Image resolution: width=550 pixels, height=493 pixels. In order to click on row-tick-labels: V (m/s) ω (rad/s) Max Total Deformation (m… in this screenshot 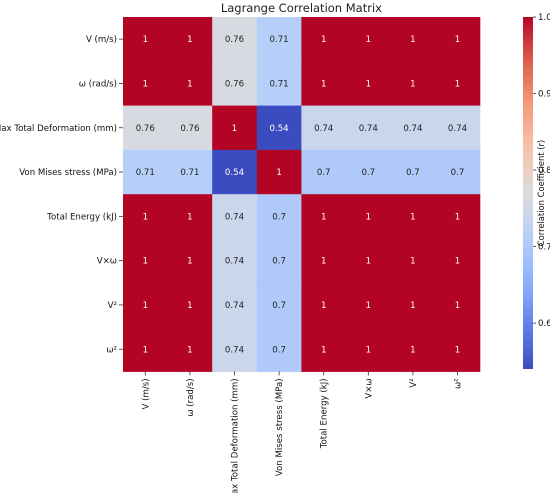, I will do `click(61, 195)`.